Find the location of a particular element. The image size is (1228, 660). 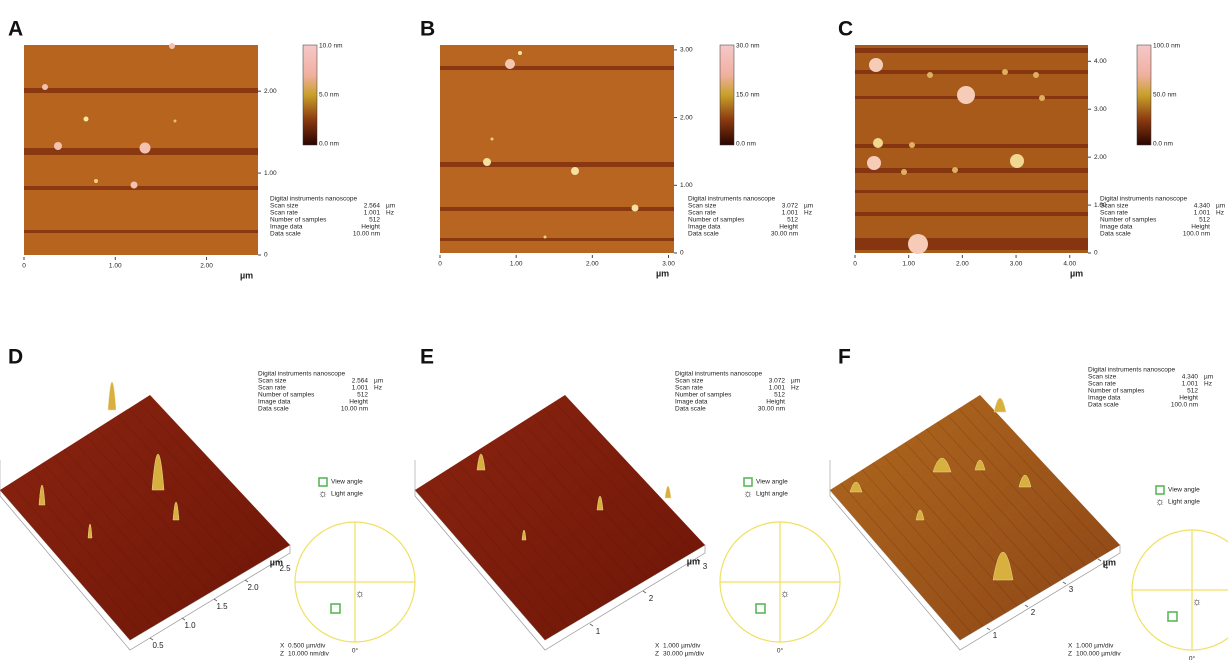

x-tick-label: 0 is located at coordinates (440, 264).